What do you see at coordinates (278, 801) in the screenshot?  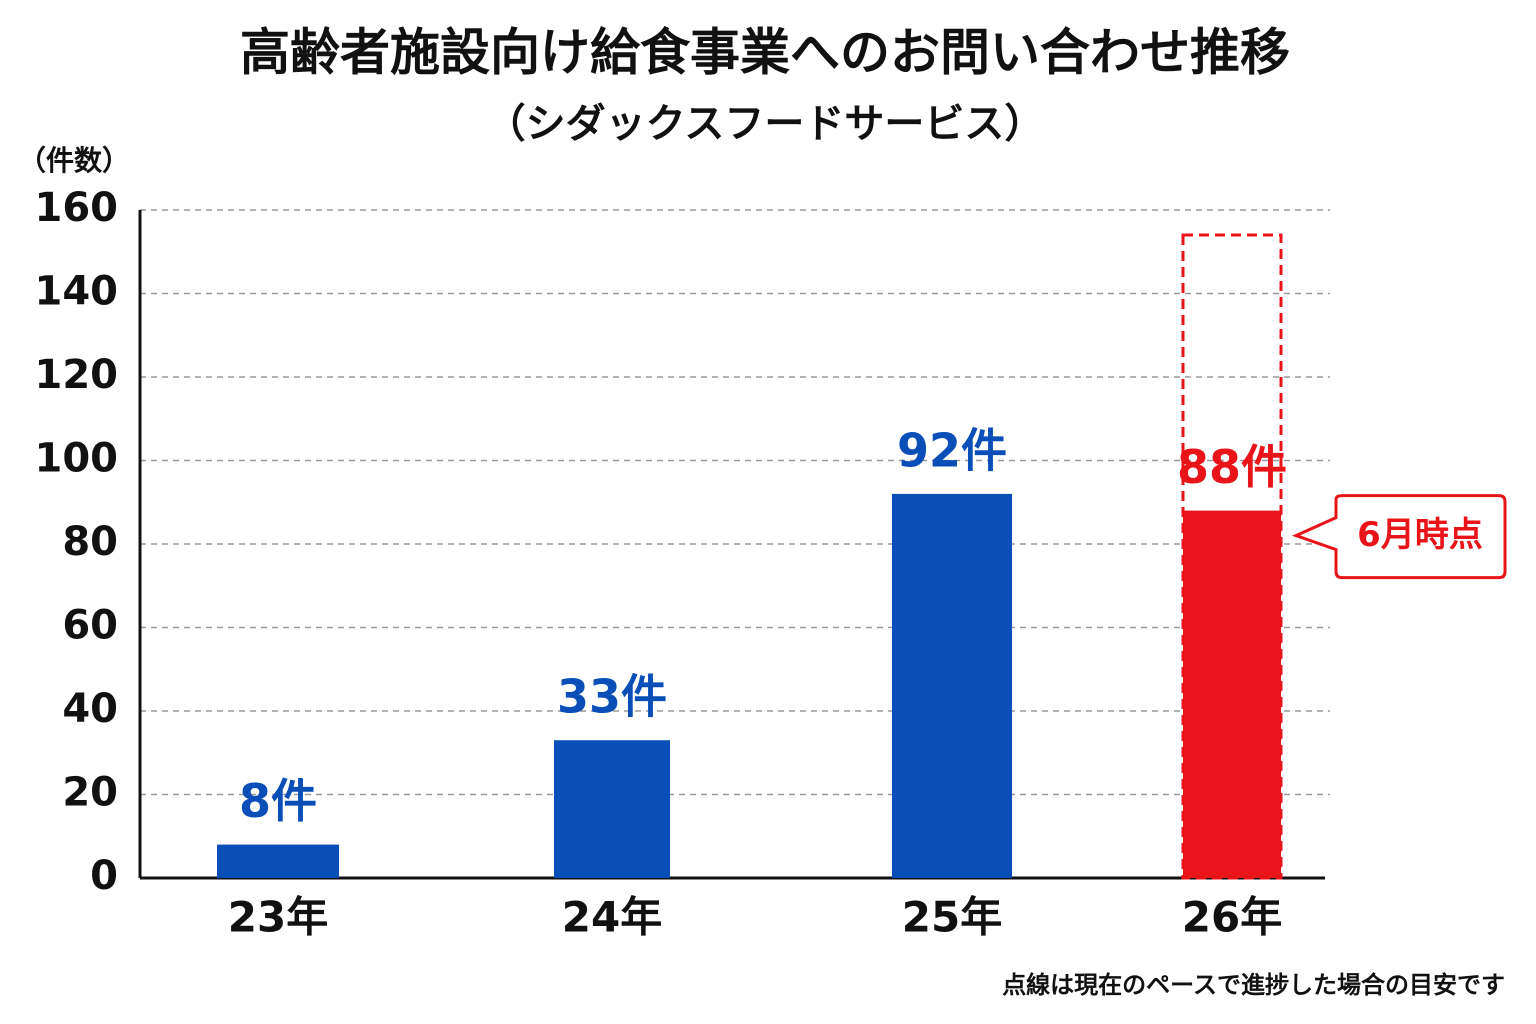 I see `value-label: 8件` at bounding box center [278, 801].